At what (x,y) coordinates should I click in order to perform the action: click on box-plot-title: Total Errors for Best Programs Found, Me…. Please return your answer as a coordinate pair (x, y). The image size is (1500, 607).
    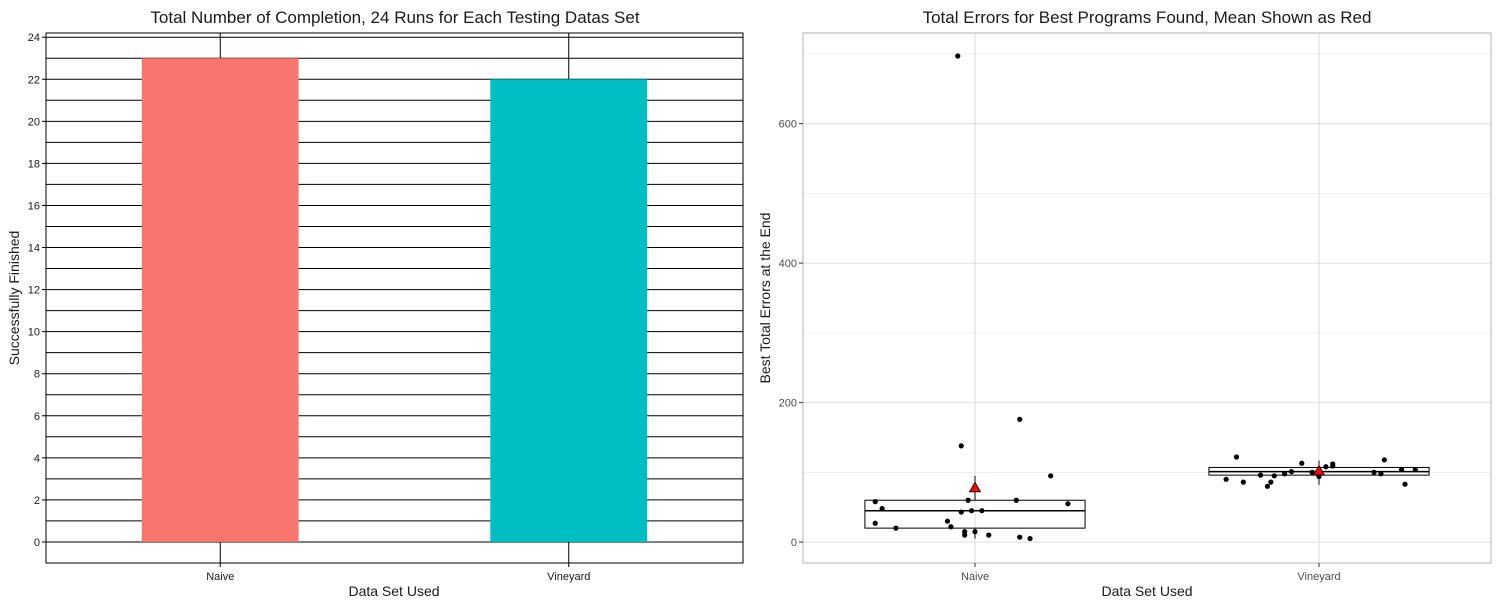
    Looking at the image, I should click on (1147, 17).